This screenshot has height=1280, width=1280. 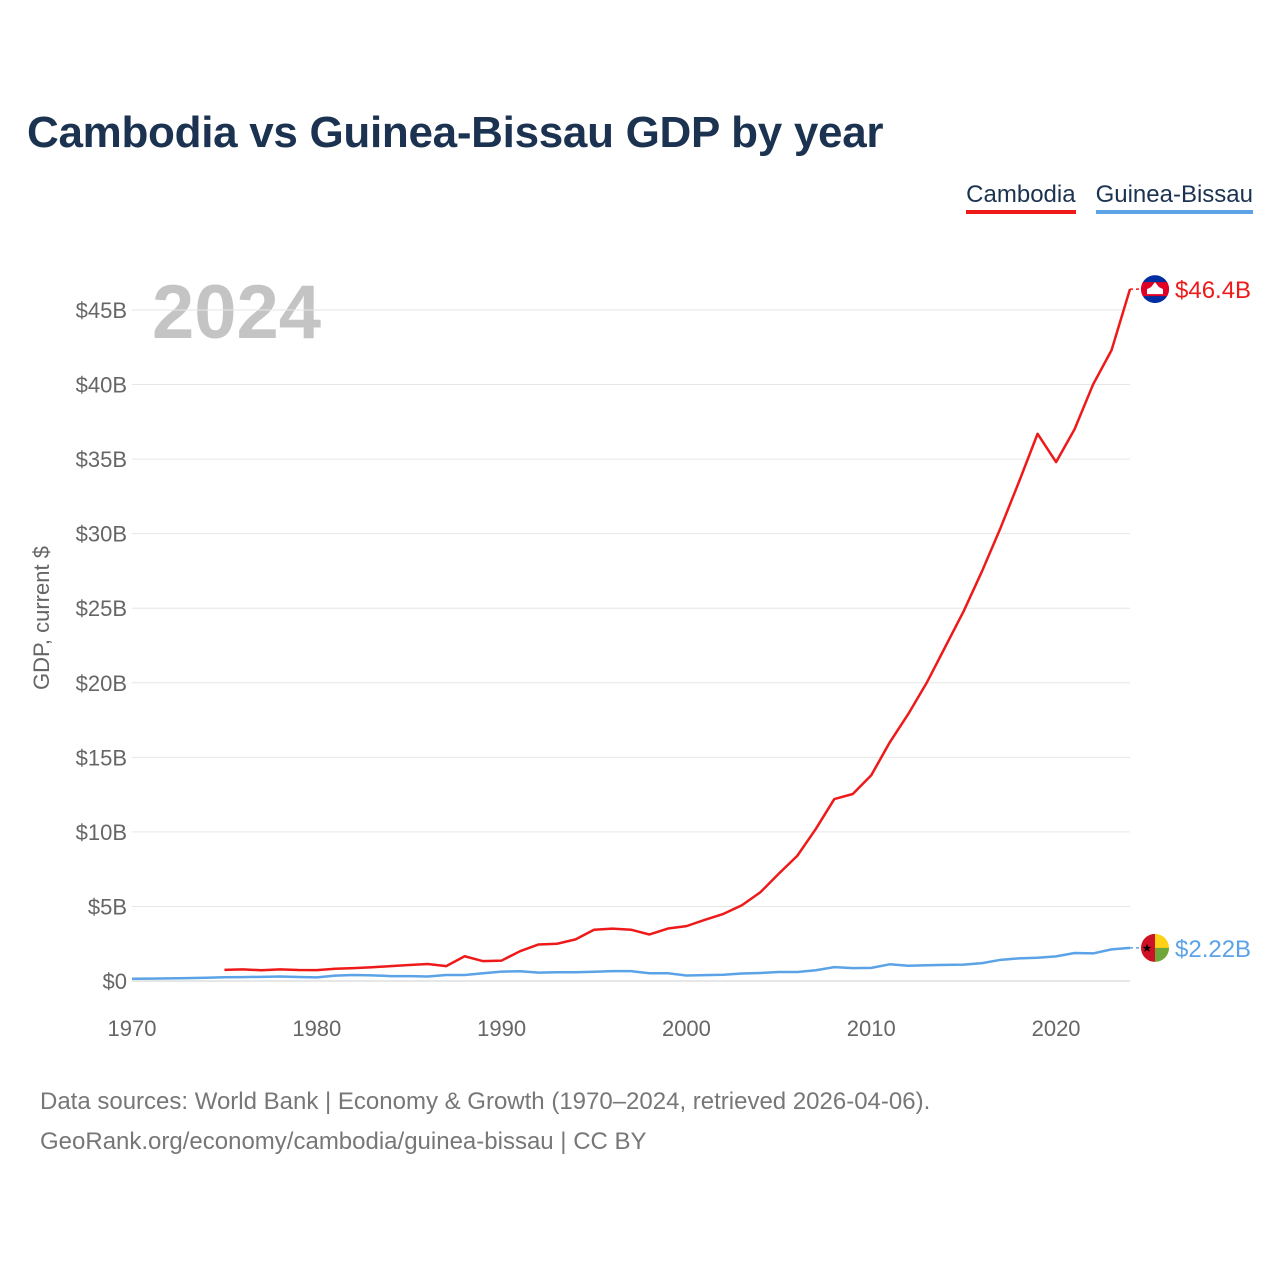 What do you see at coordinates (1056, 1028) in the screenshot?
I see `x-tick-label: 2020` at bounding box center [1056, 1028].